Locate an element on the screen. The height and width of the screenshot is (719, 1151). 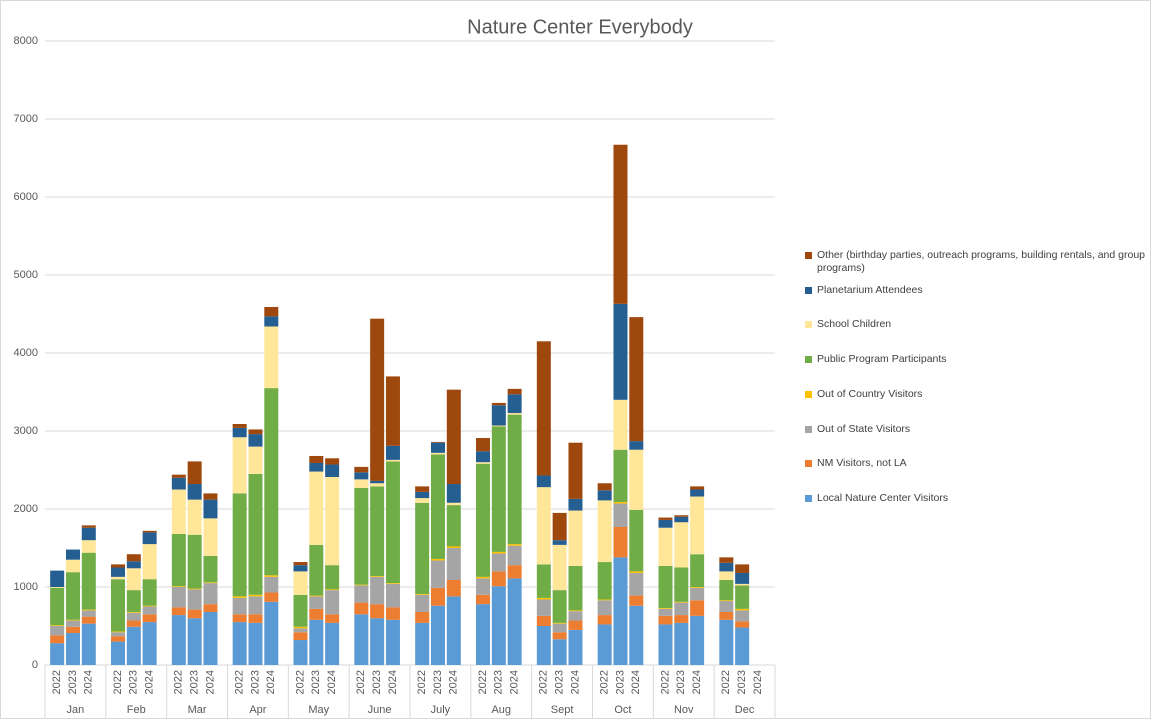
group-label: Apr is located at coordinates (257, 710).